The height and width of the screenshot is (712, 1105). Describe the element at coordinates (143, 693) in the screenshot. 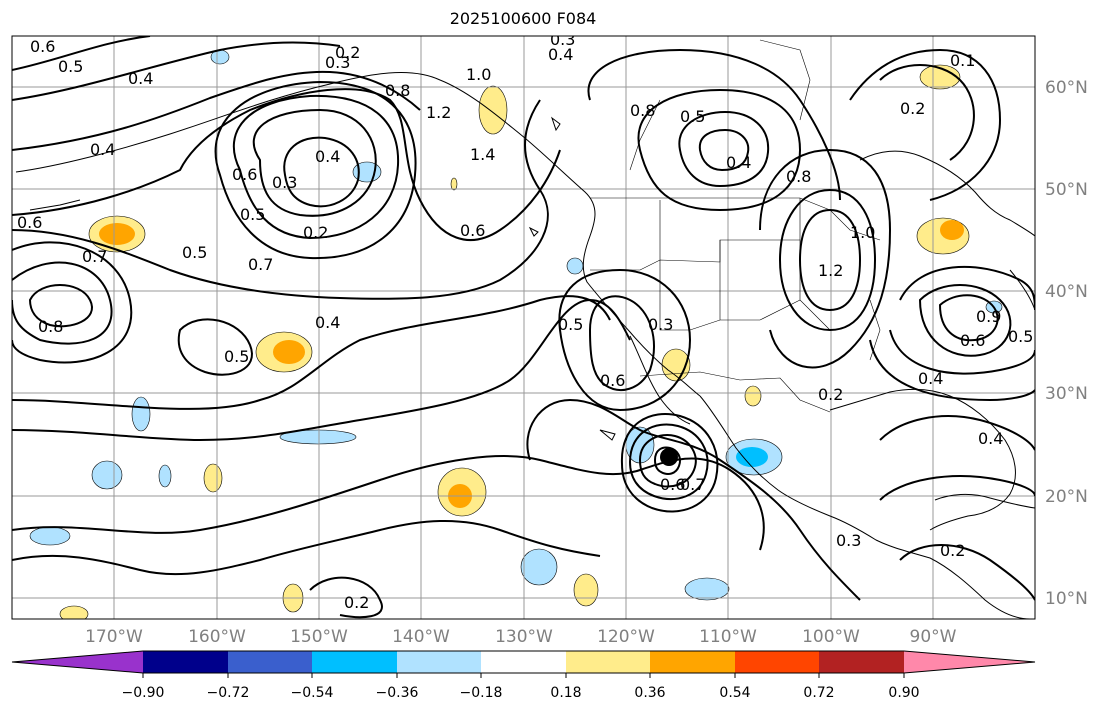

I see `colorbar-tick-label: −0.90` at that location.